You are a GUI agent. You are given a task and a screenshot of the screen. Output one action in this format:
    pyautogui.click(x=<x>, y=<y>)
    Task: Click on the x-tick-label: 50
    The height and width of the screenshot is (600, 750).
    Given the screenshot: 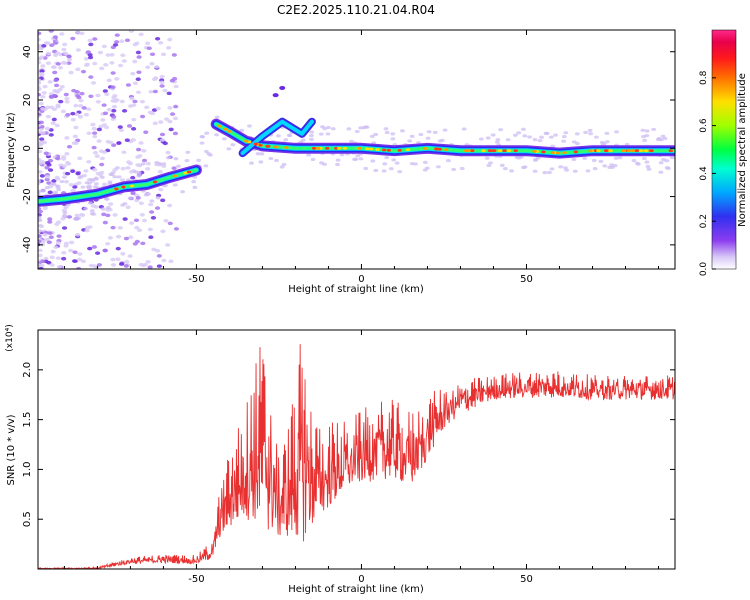 What is the action you would take?
    pyautogui.click(x=526, y=279)
    